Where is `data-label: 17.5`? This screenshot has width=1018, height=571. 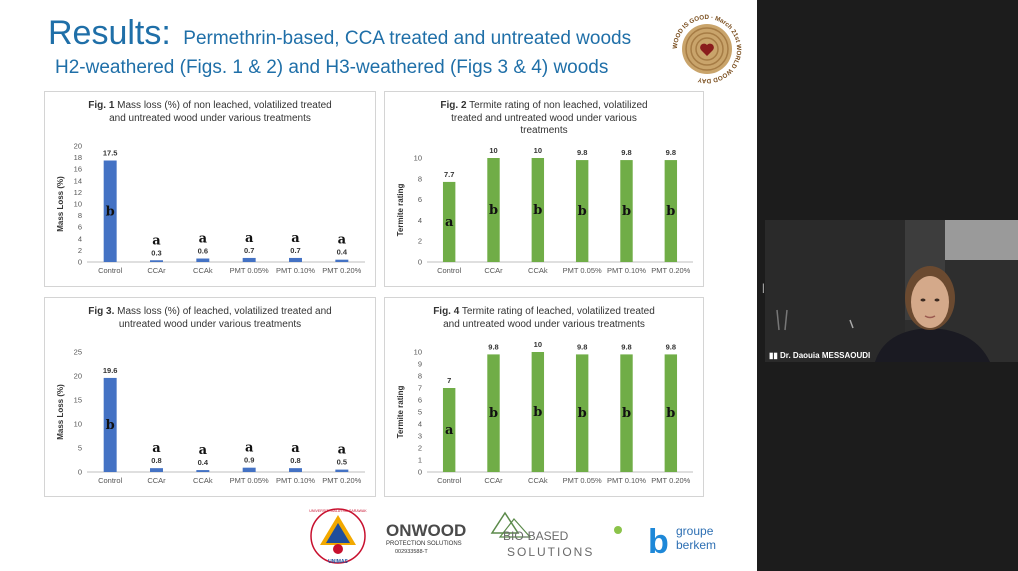 data-label: 17.5 is located at coordinates (110, 153).